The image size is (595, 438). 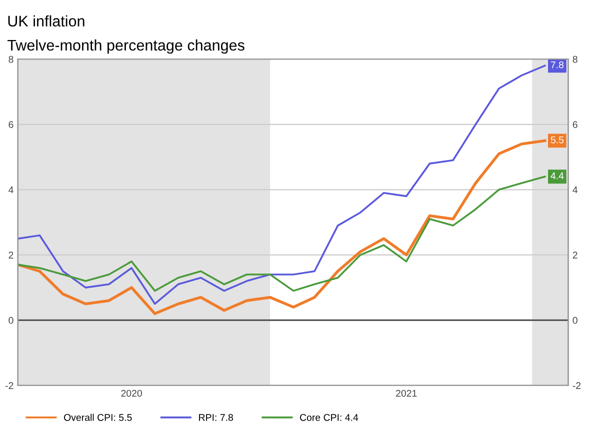 I want to click on legend-label: Overall CPI: 5.5, so click(x=98, y=417).